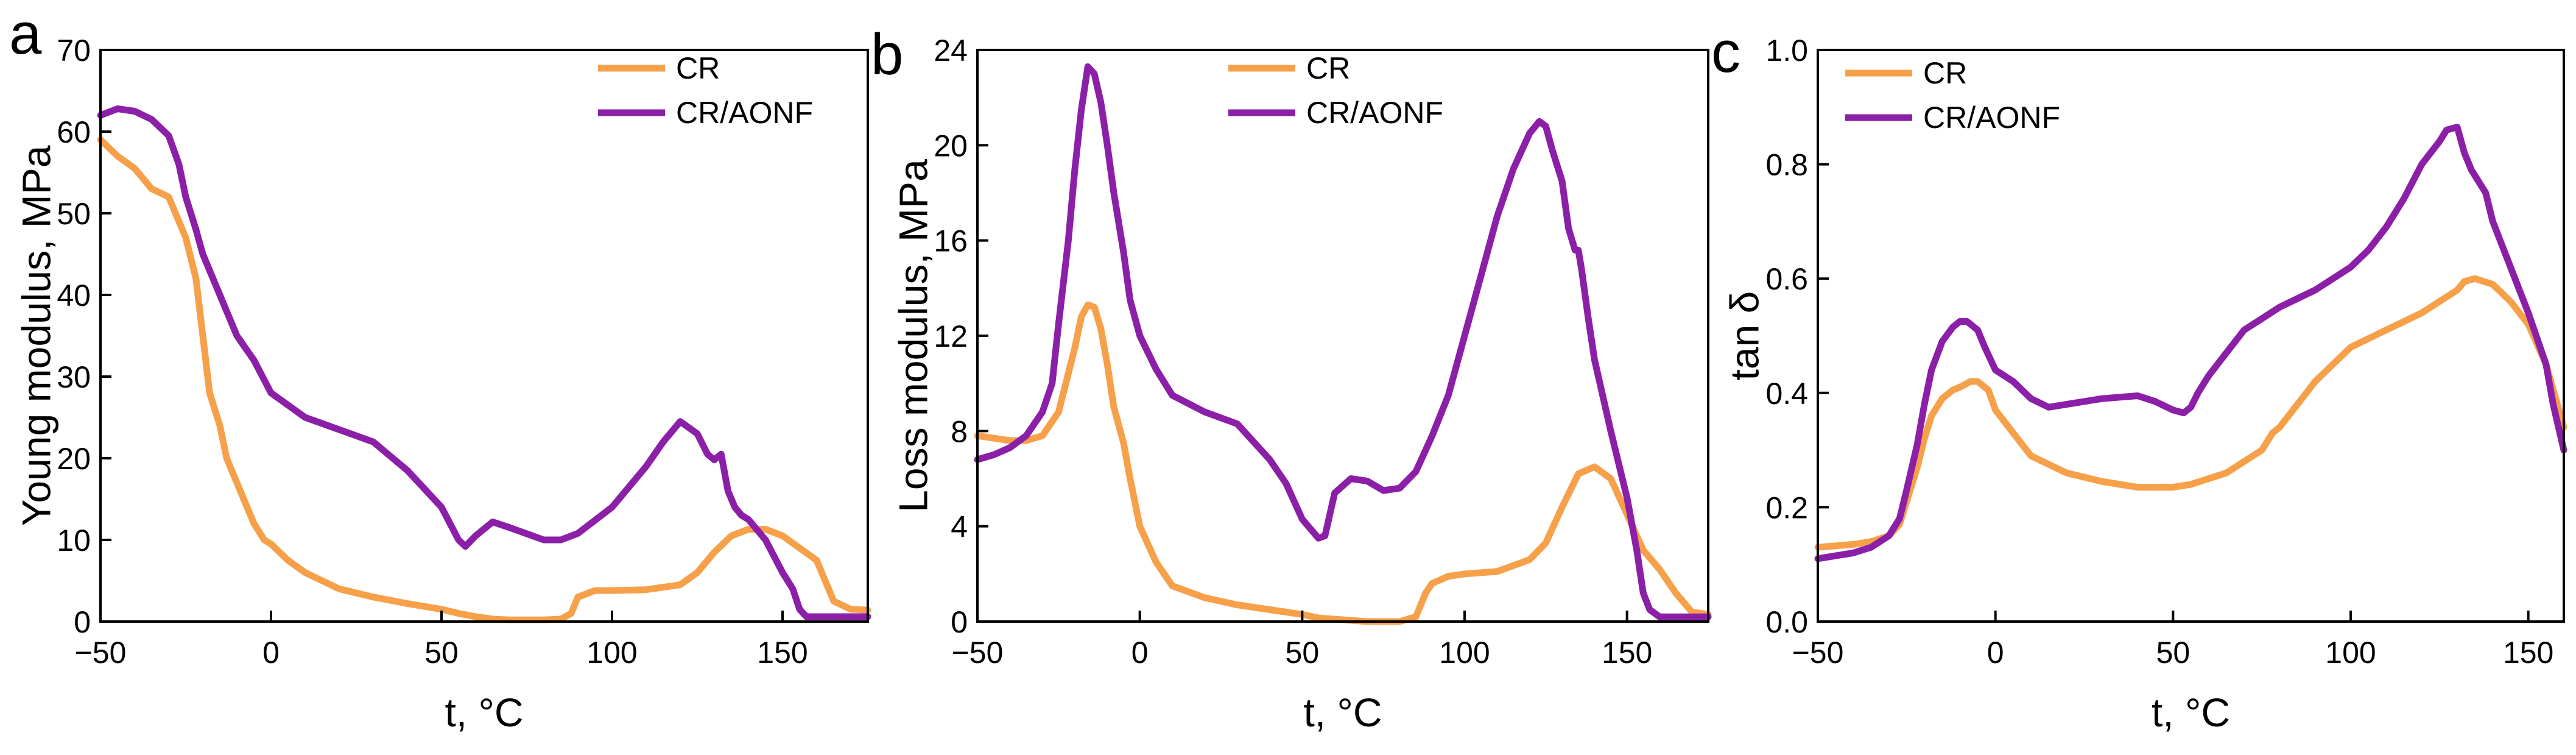 This screenshot has width=2576, height=755. What do you see at coordinates (1786, 508) in the screenshot?
I see `y-tick-label: 0.2` at bounding box center [1786, 508].